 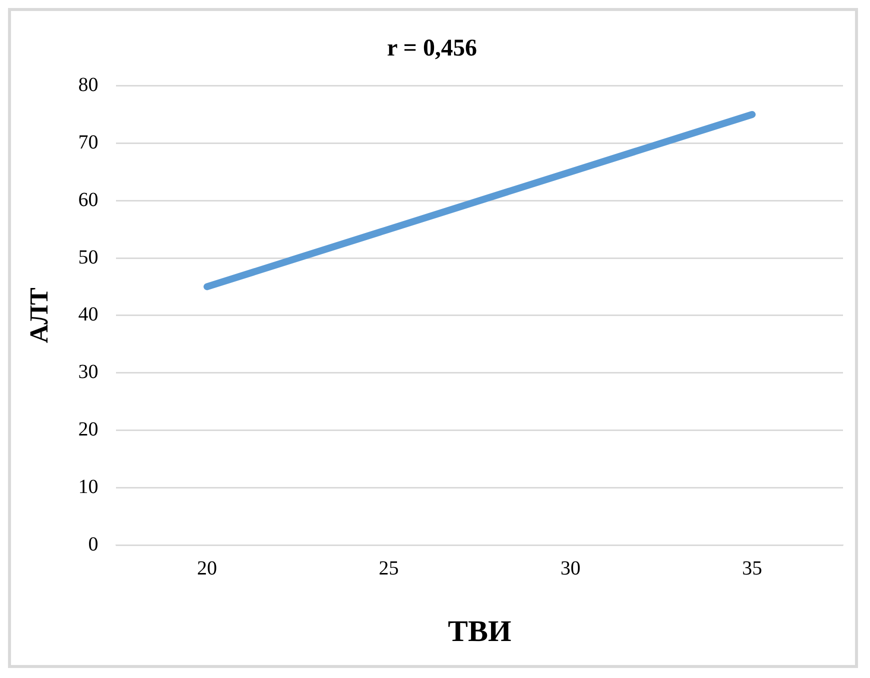 I want to click on y-axis-title: АЛТ, so click(x=39, y=316).